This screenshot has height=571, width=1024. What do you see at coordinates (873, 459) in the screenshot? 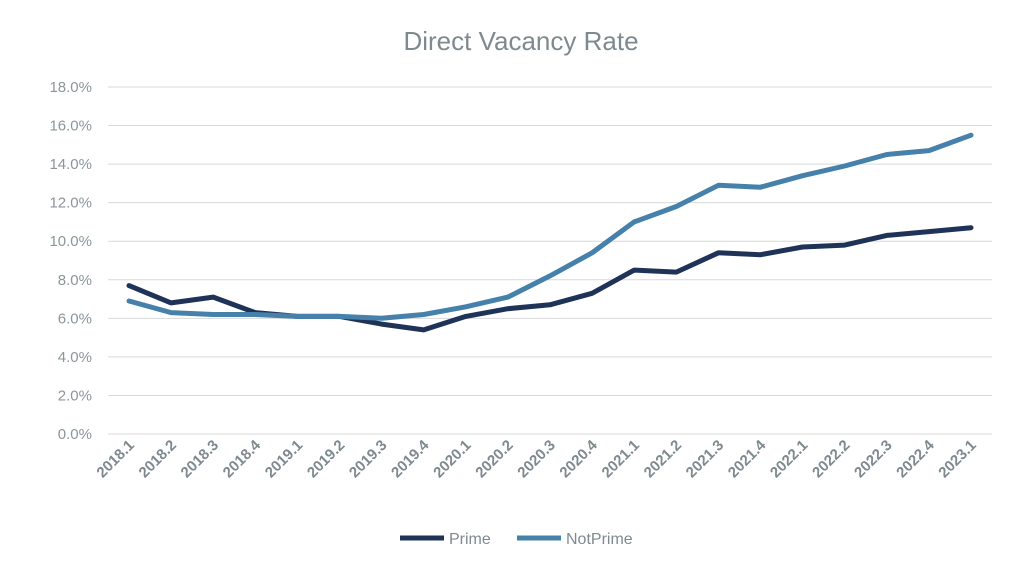
I see `x-tick-label: 2022.3` at bounding box center [873, 459].